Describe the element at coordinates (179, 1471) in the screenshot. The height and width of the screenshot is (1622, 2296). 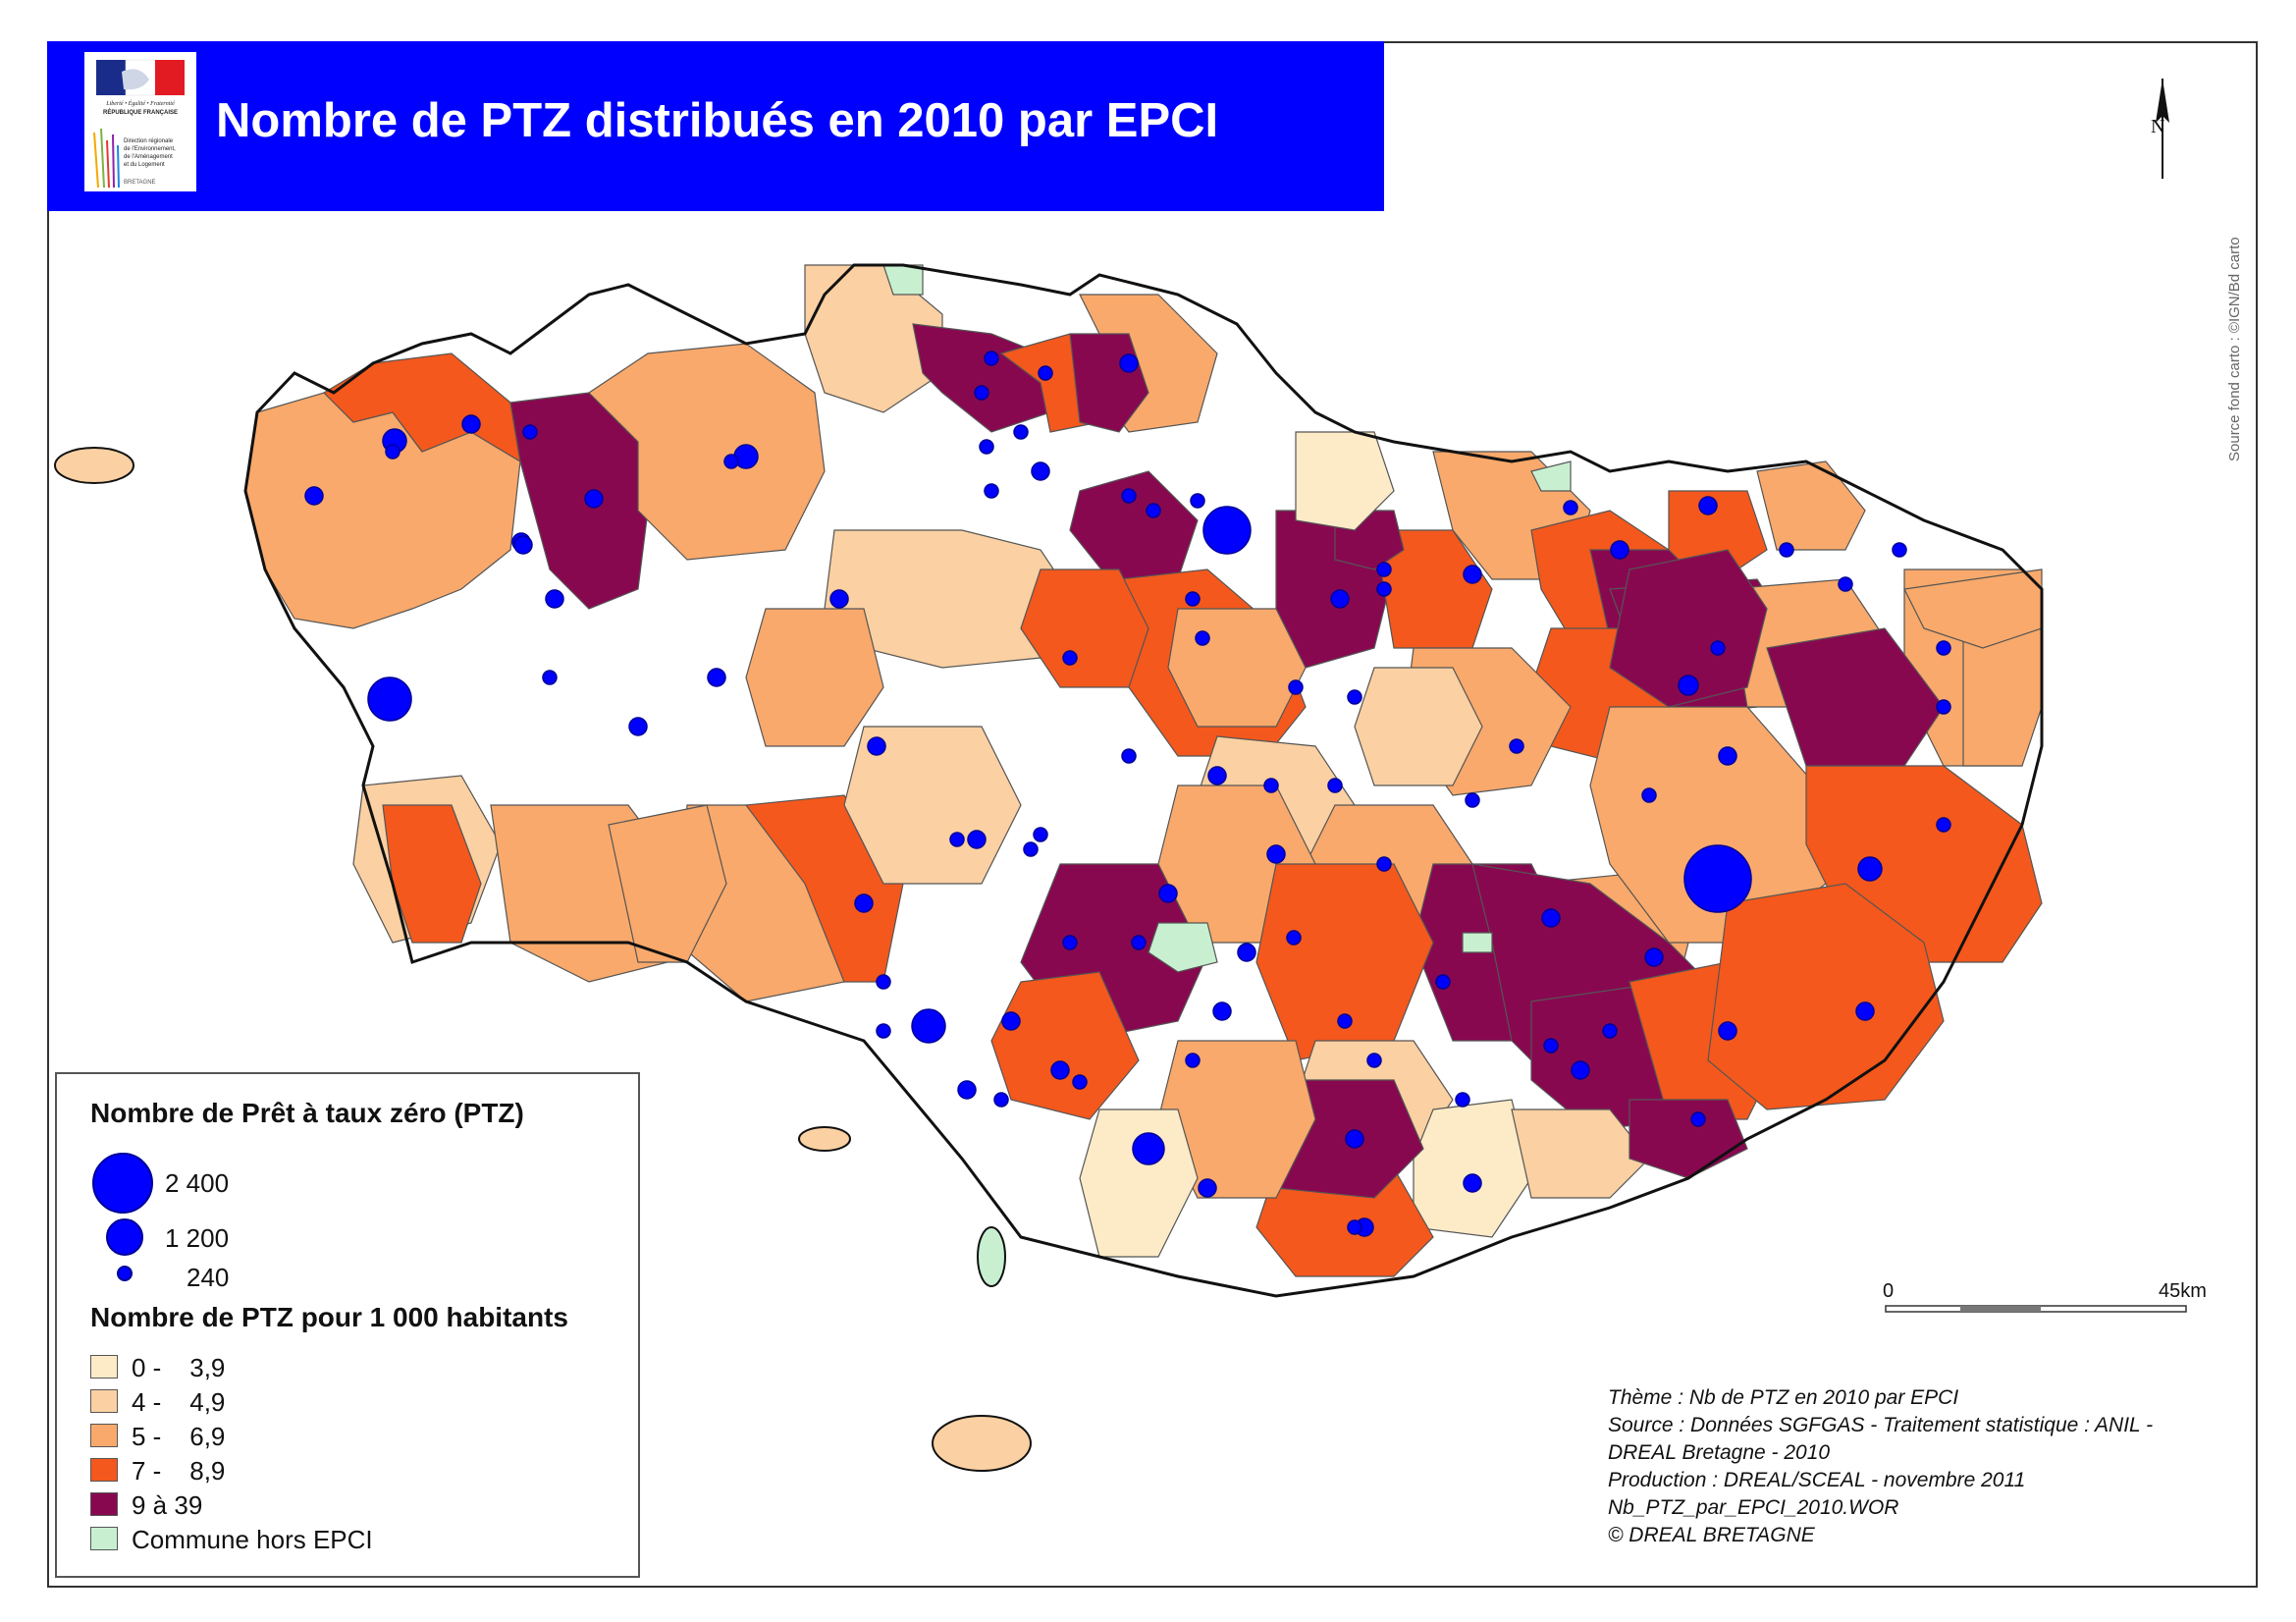
I see `legend-class-label: 7 - 8,9` at that location.